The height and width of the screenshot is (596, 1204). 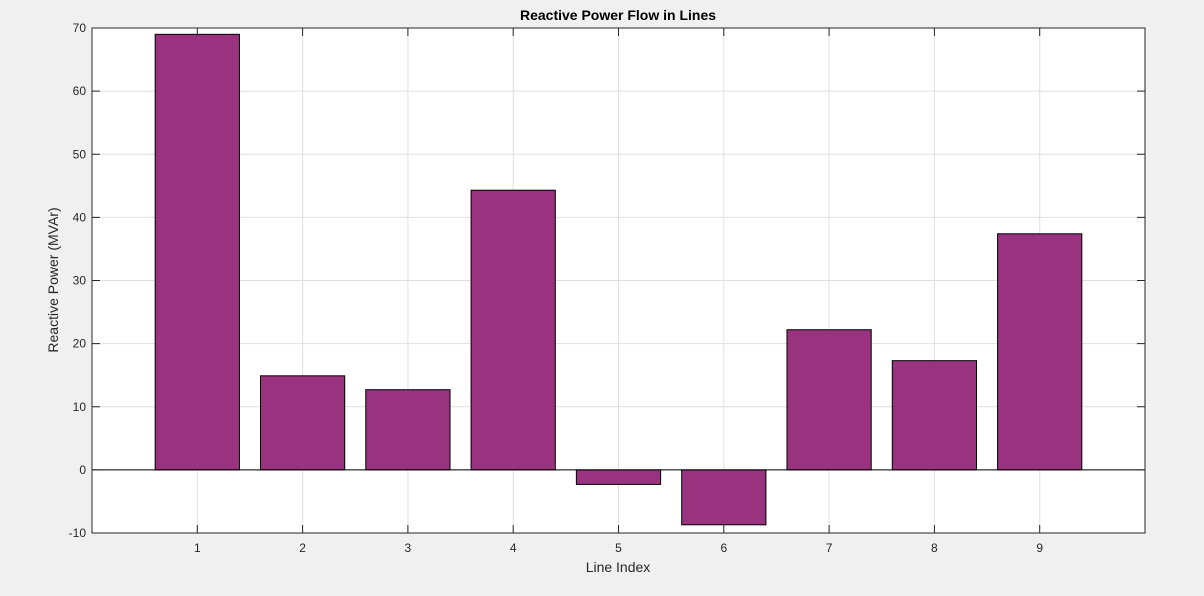 I want to click on y-tick-label: 70, so click(x=80, y=28).